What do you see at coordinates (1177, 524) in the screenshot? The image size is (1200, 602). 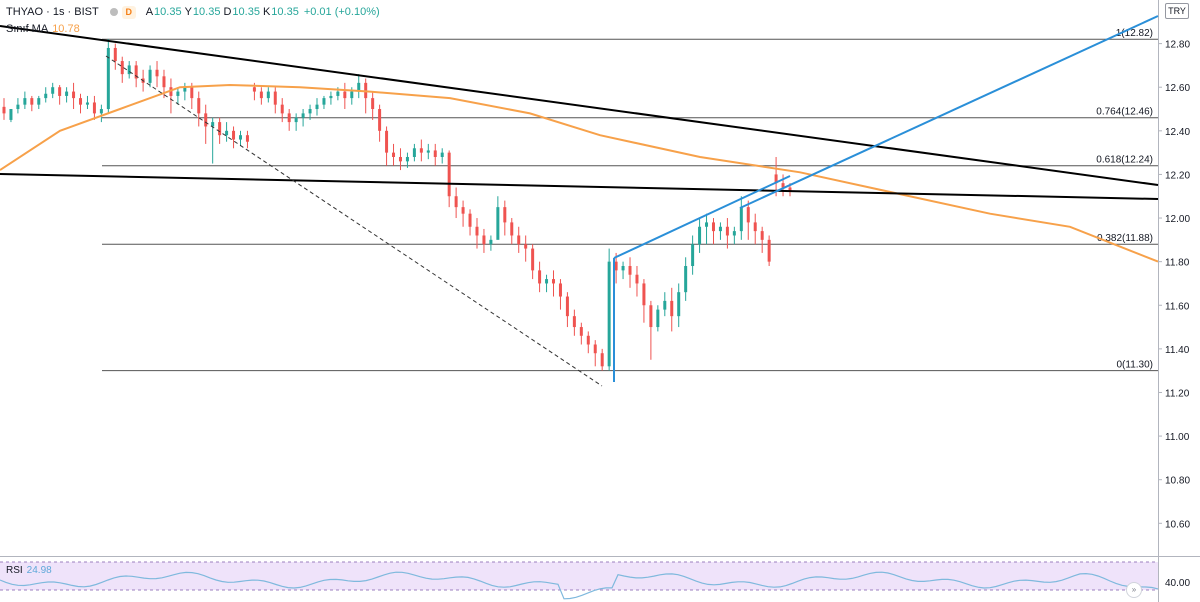 I see `price-tick-label: 10.60` at bounding box center [1177, 524].